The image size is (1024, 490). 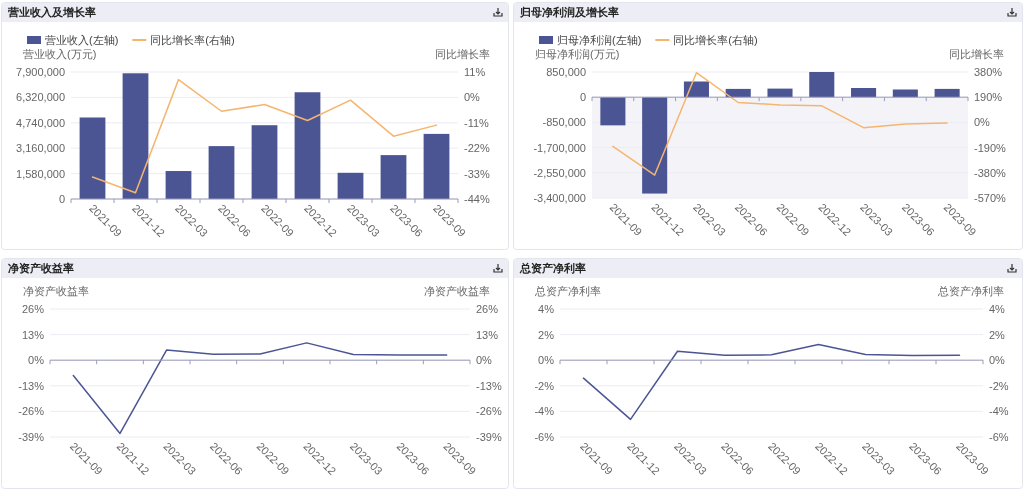 I want to click on y2-tick-label: -4%, so click(x=999, y=411).